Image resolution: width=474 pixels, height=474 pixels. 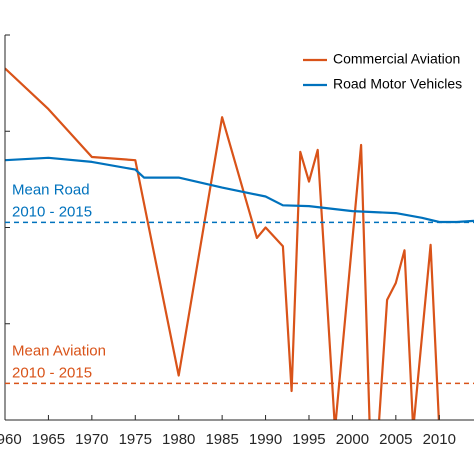 I want to click on x-tick-label: 1965, so click(x=48, y=439).